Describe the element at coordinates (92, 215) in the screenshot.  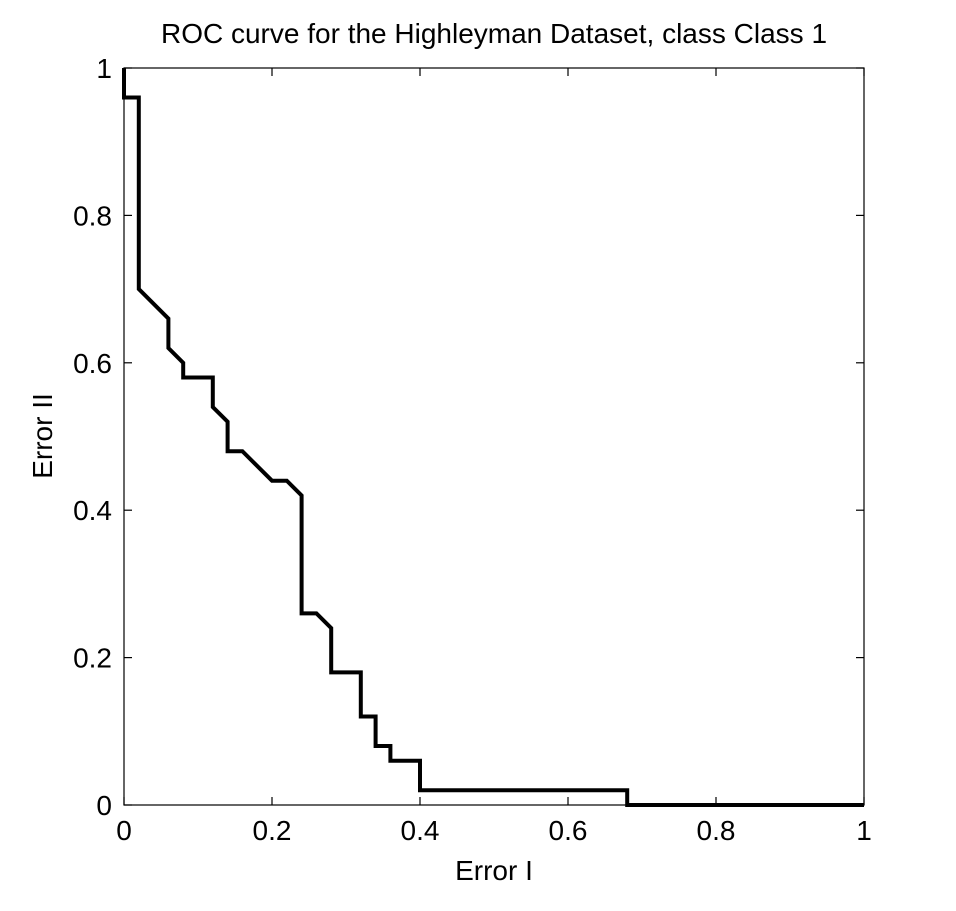
I see `y-tick-label: 0.8` at that location.